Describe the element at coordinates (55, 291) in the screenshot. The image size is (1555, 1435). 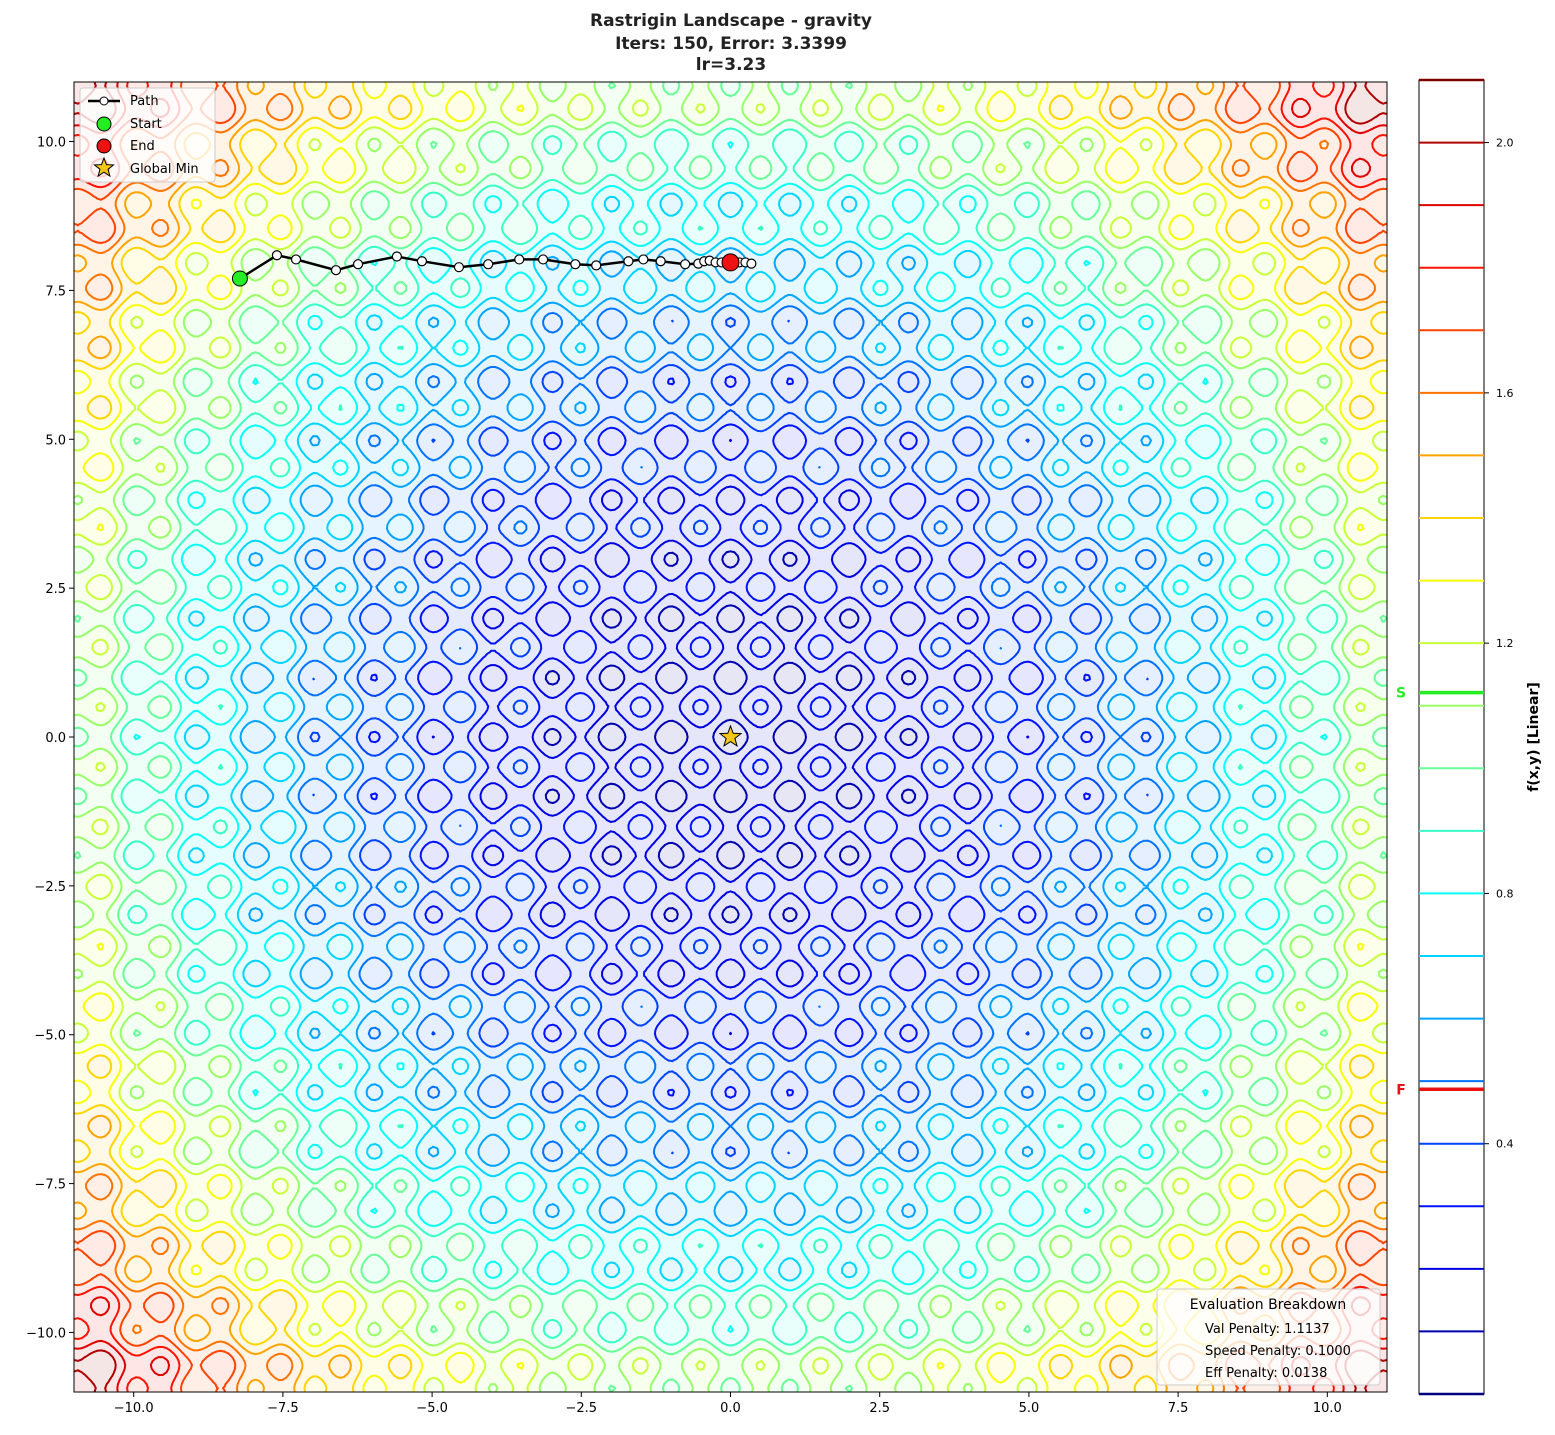
I see `y-tick-label: 7.5` at that location.